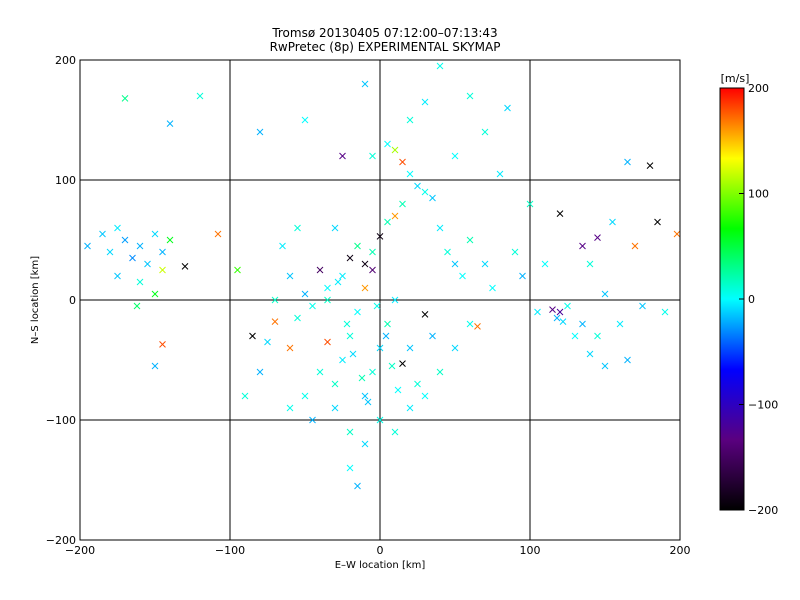  I want to click on chart-subtitle: RwPretec (8p) EXPERIMENTAL SKYMAP, so click(385, 47).